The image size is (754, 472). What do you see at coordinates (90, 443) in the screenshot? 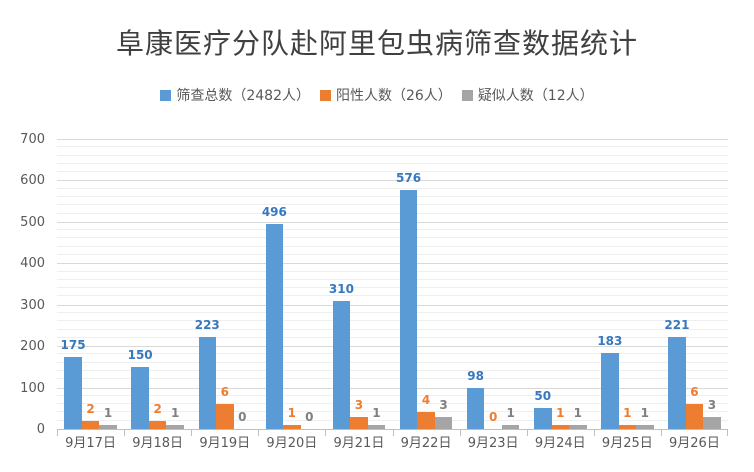
I see `x-tick-label: 9月17日` at bounding box center [90, 443].